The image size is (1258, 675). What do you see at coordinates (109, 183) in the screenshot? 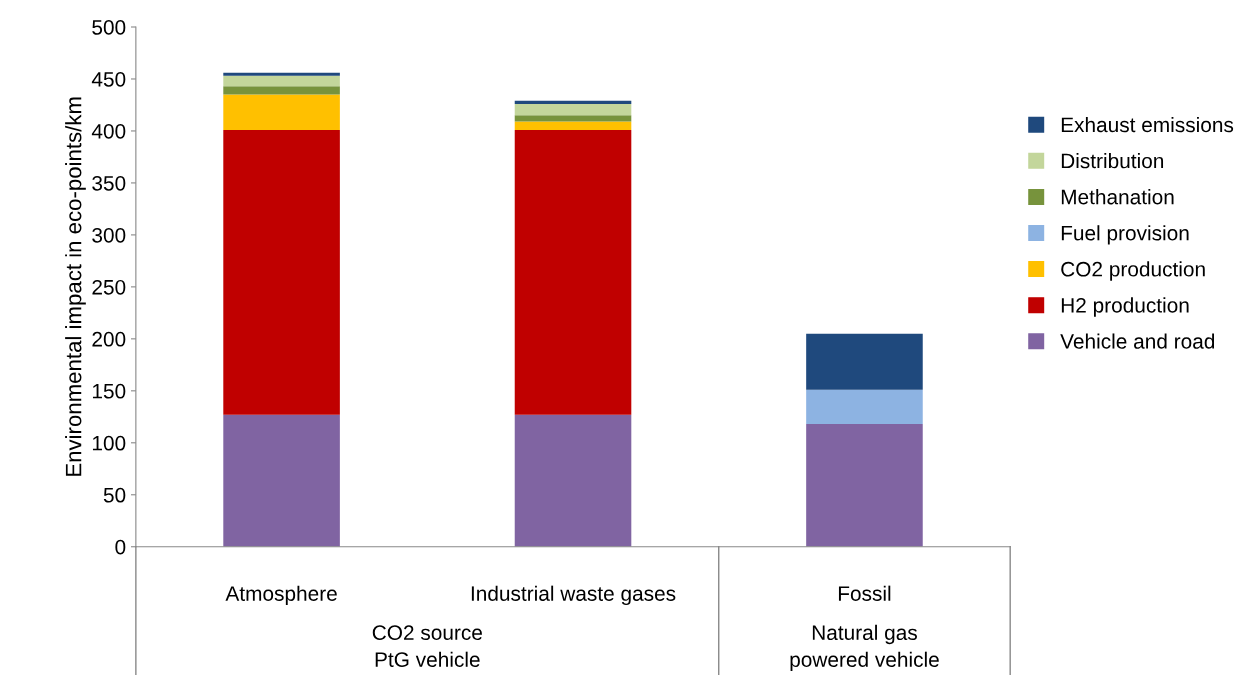
I see `y-tick-label: 350` at bounding box center [109, 183].